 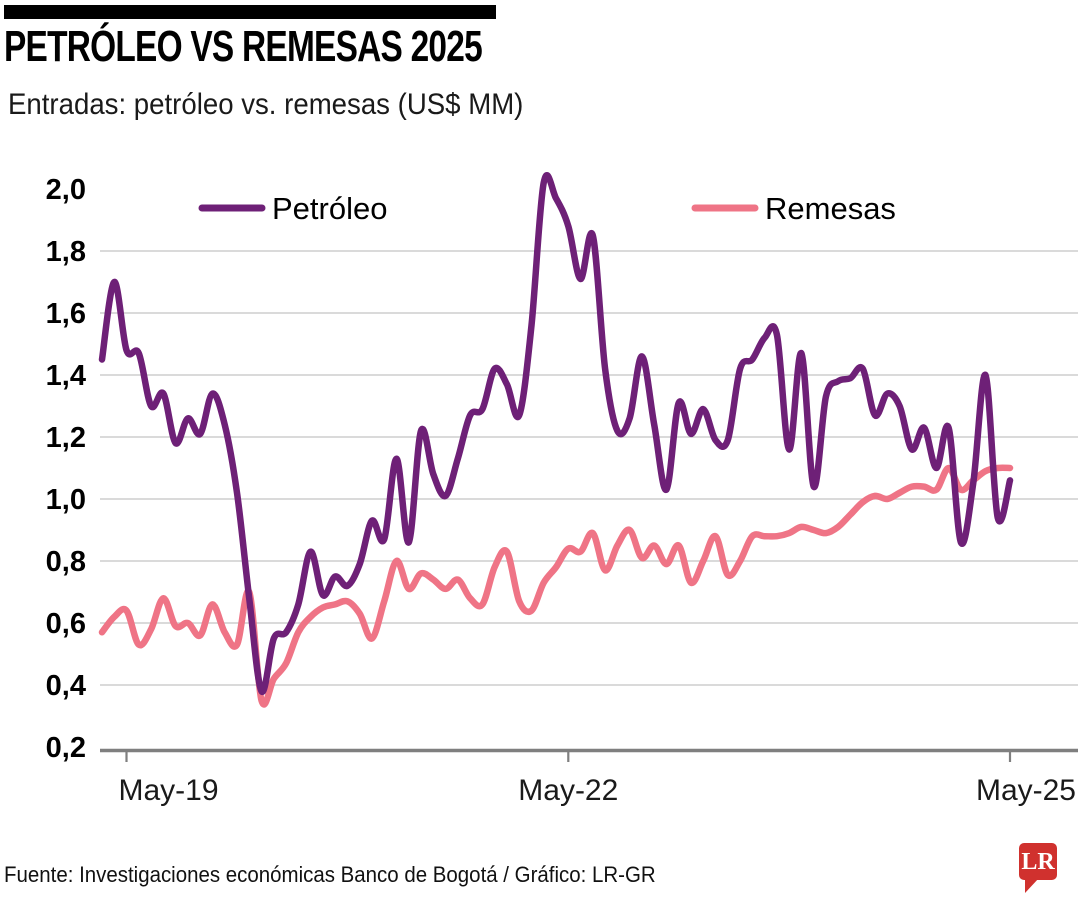 What do you see at coordinates (1032, 885) in the screenshot?
I see `lr-logo-tail-icon` at bounding box center [1032, 885].